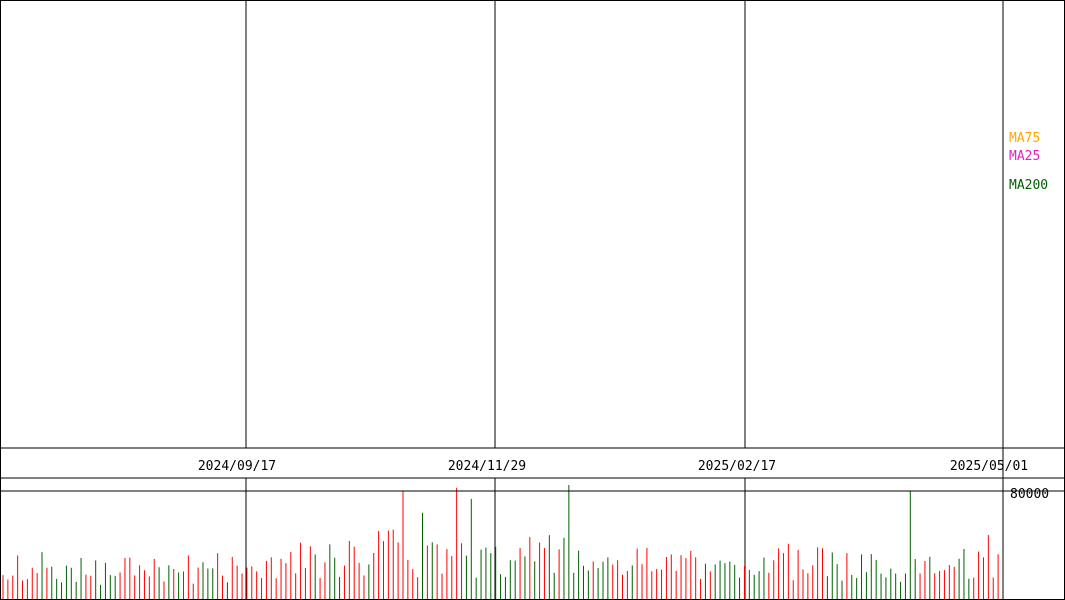 The width and height of the screenshot is (1065, 600). I want to click on legend-ma200: MA200, so click(1028, 185).